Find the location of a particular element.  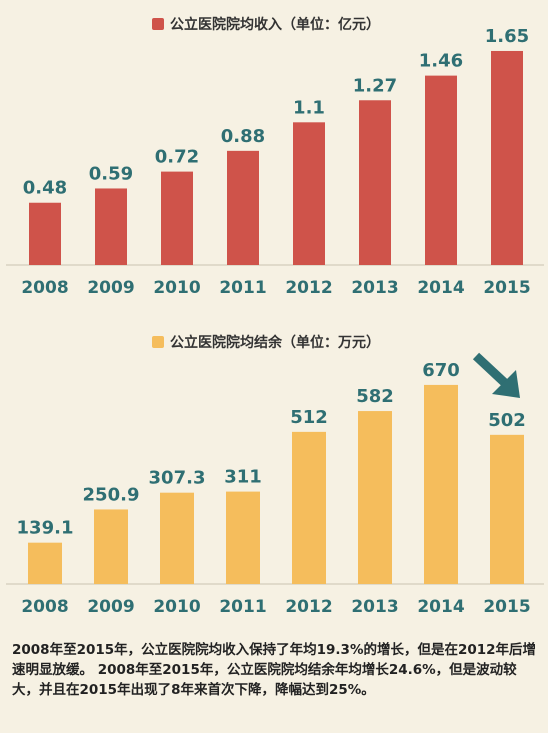

surplus-value-label: 512 is located at coordinates (309, 417).